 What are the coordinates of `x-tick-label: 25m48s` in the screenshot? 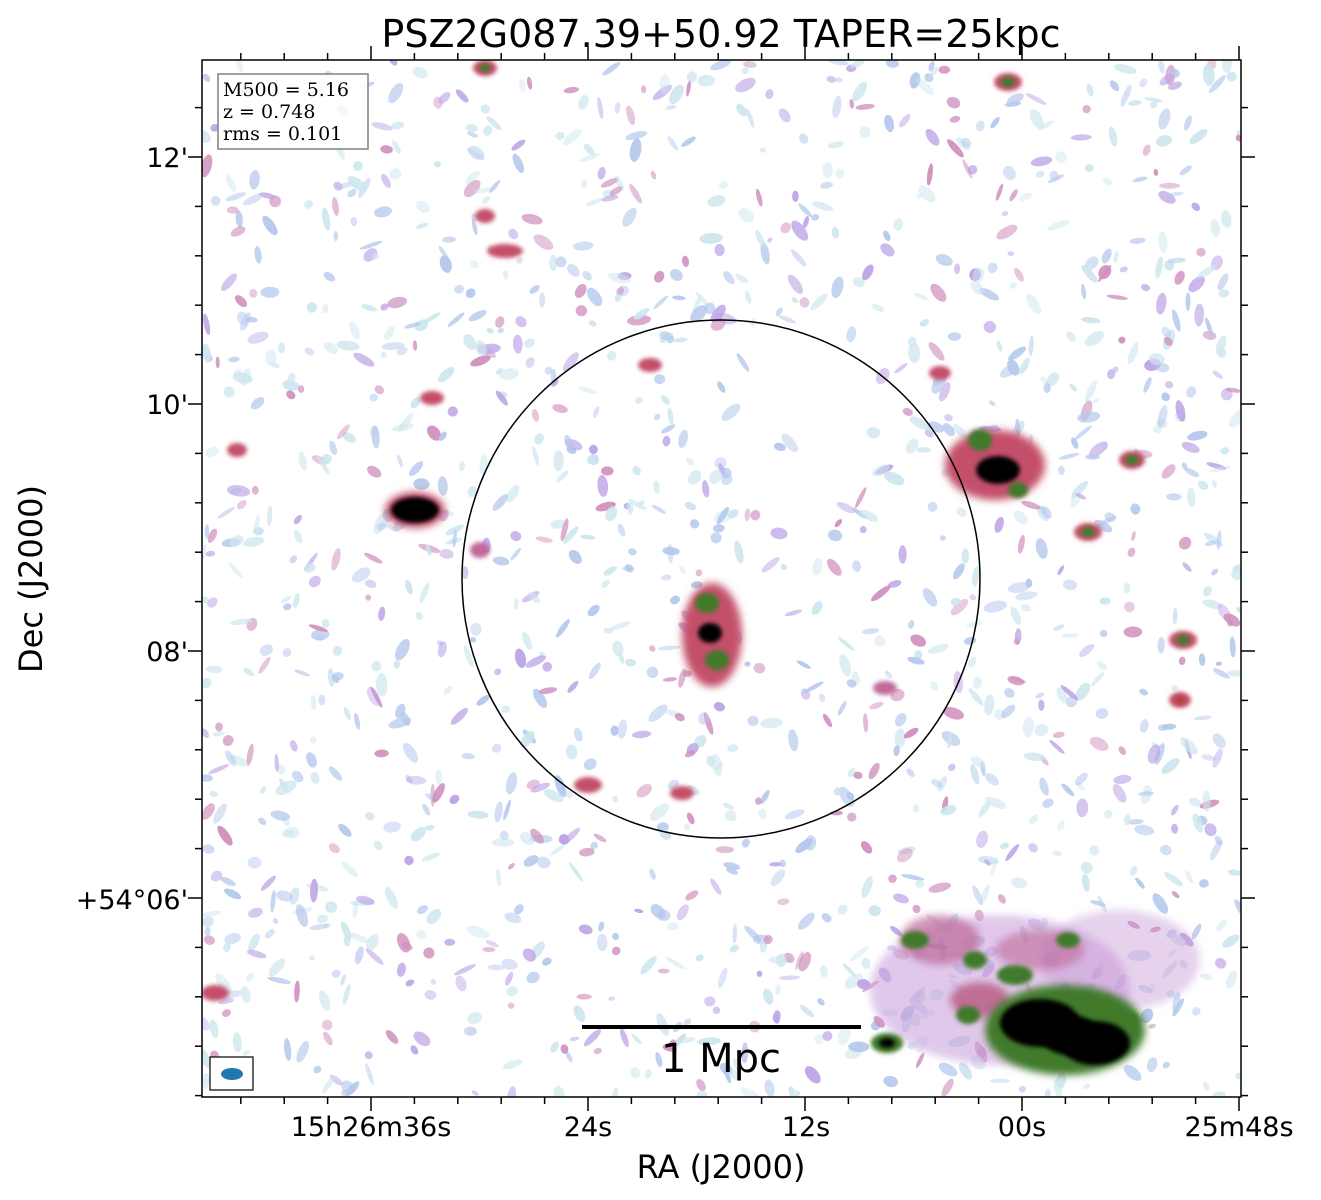 It's located at (1238, 1127).